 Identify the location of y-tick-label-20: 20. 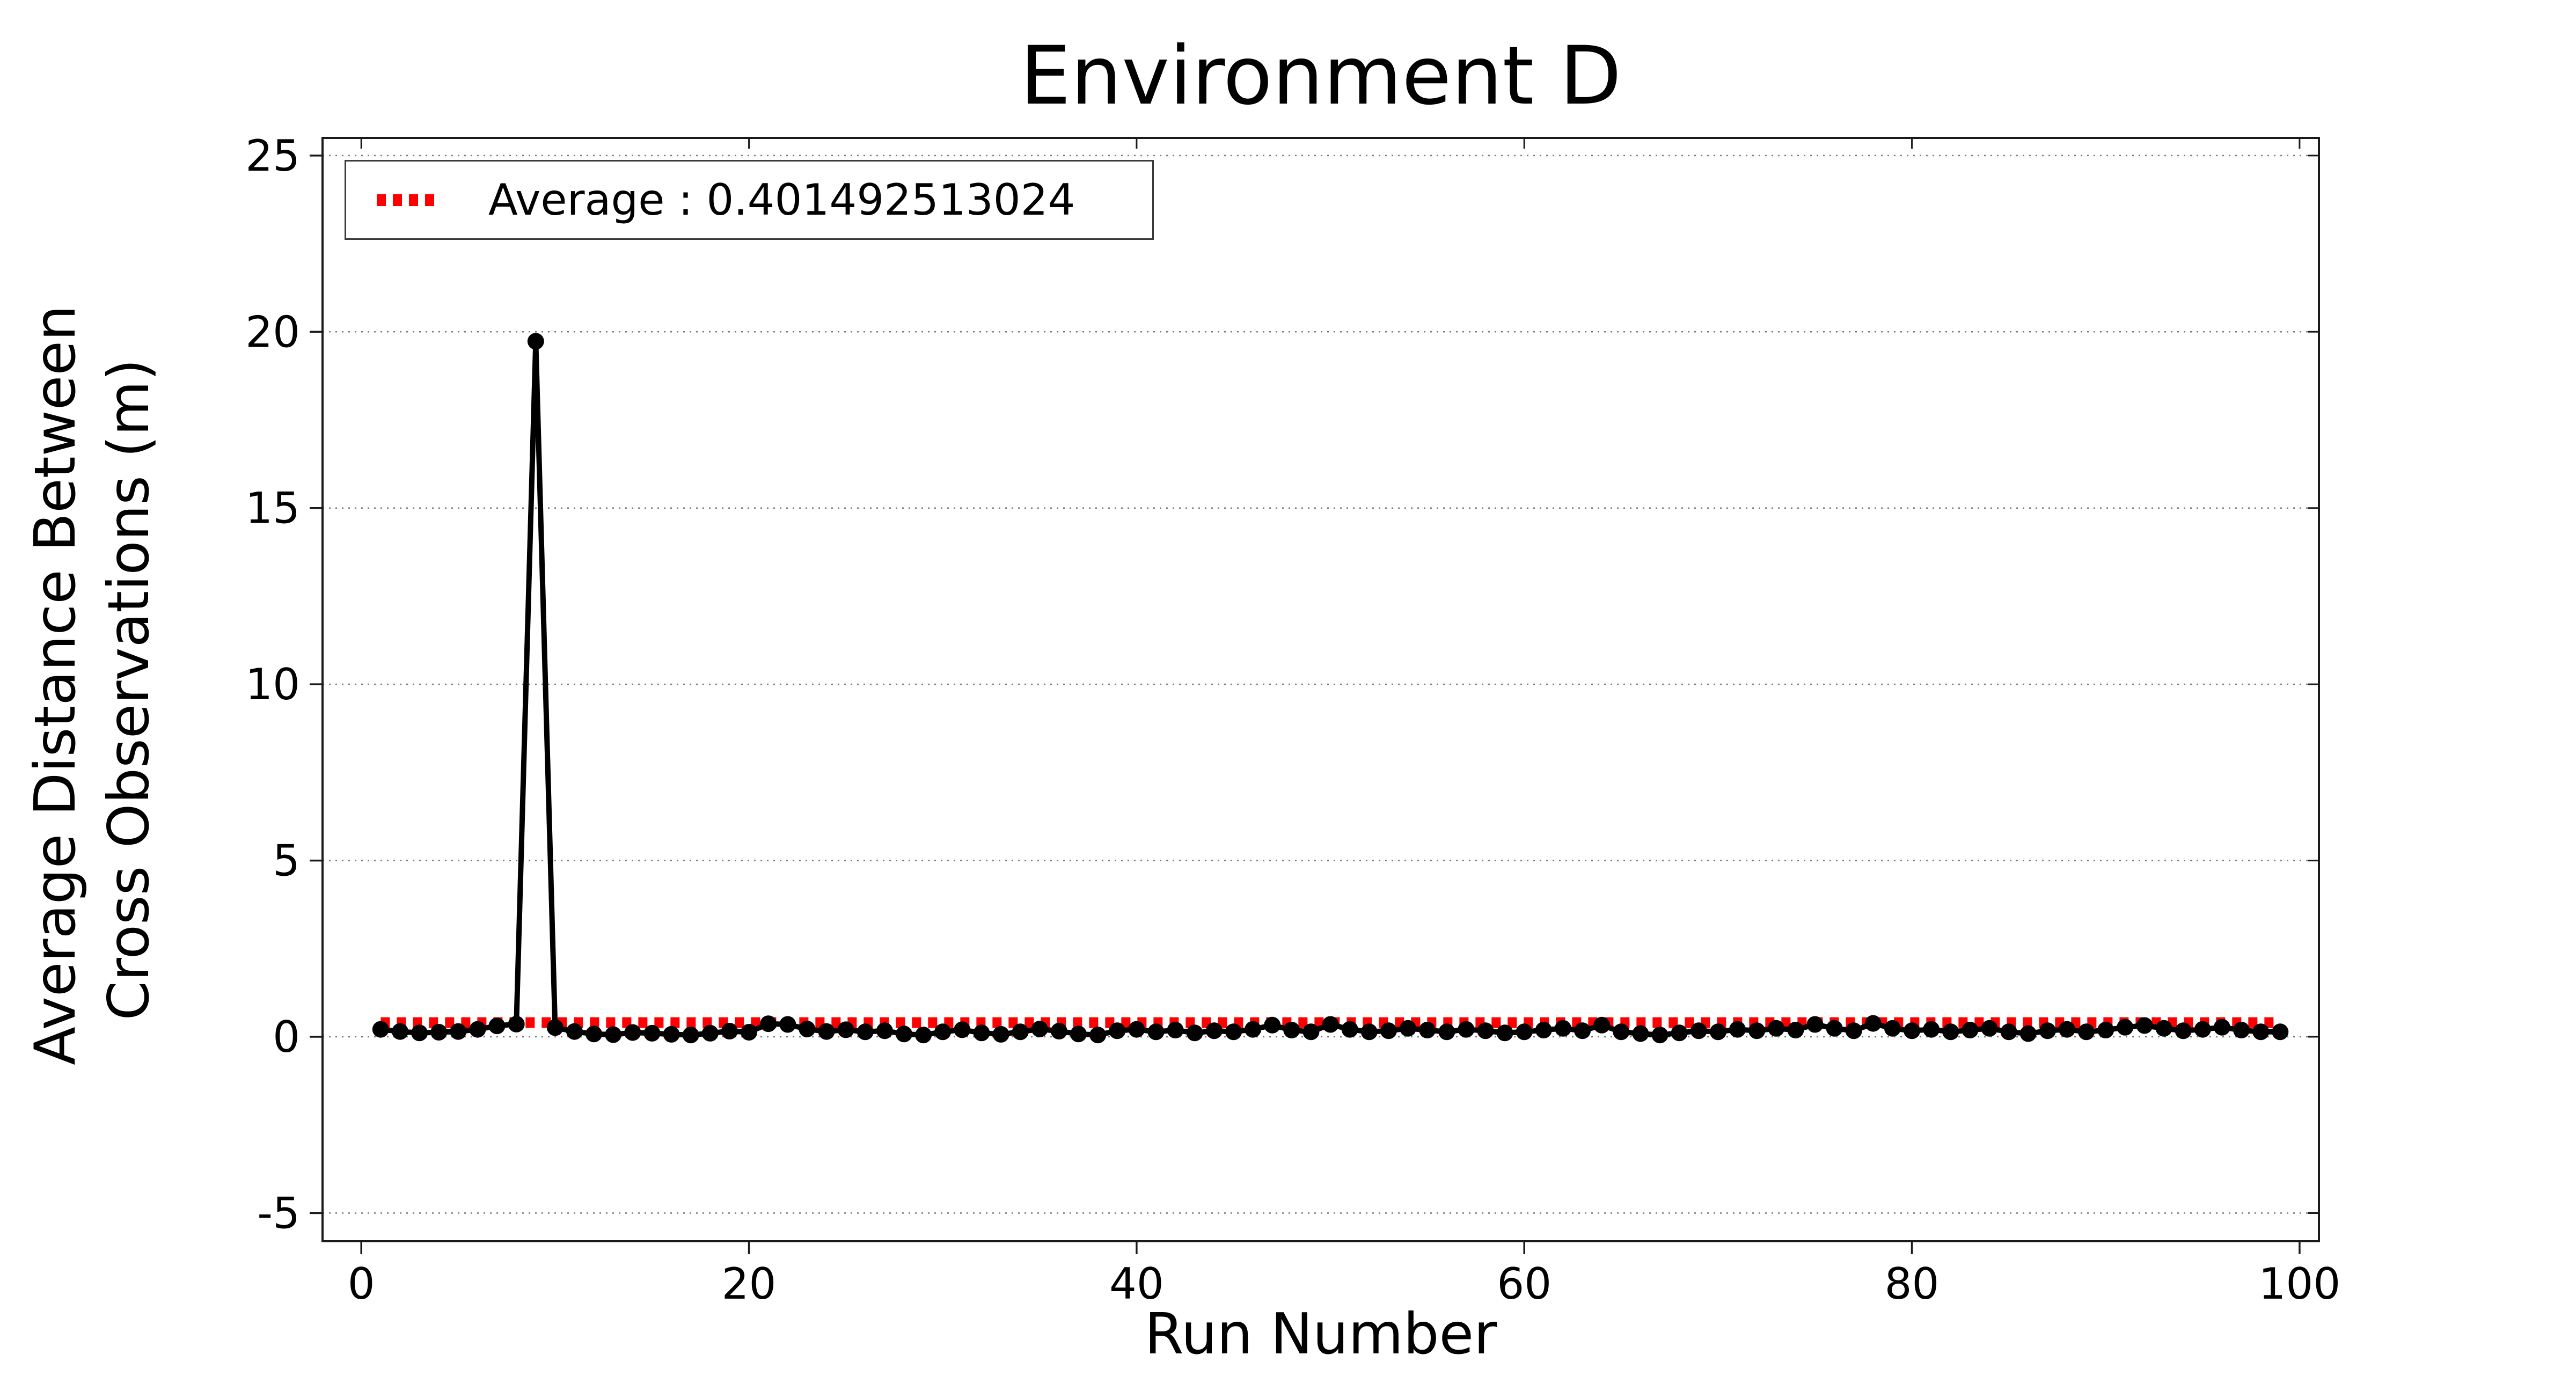
(272, 332).